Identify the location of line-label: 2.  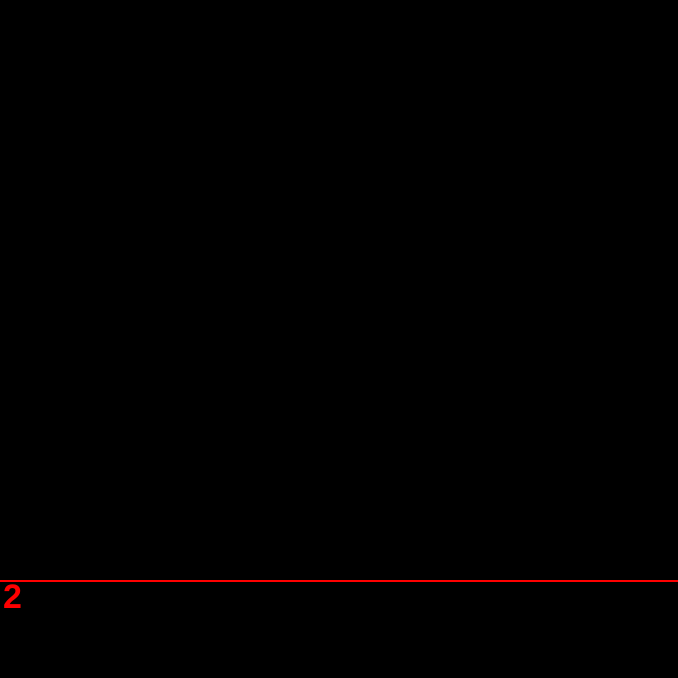
(12, 597).